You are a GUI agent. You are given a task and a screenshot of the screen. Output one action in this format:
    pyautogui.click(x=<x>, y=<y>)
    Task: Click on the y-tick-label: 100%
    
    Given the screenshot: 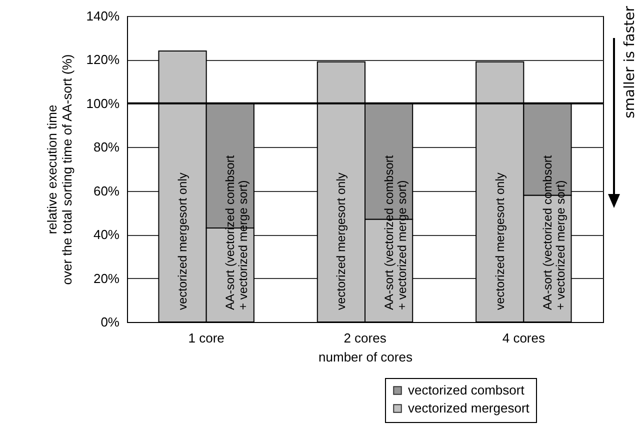 What is the action you would take?
    pyautogui.click(x=103, y=103)
    